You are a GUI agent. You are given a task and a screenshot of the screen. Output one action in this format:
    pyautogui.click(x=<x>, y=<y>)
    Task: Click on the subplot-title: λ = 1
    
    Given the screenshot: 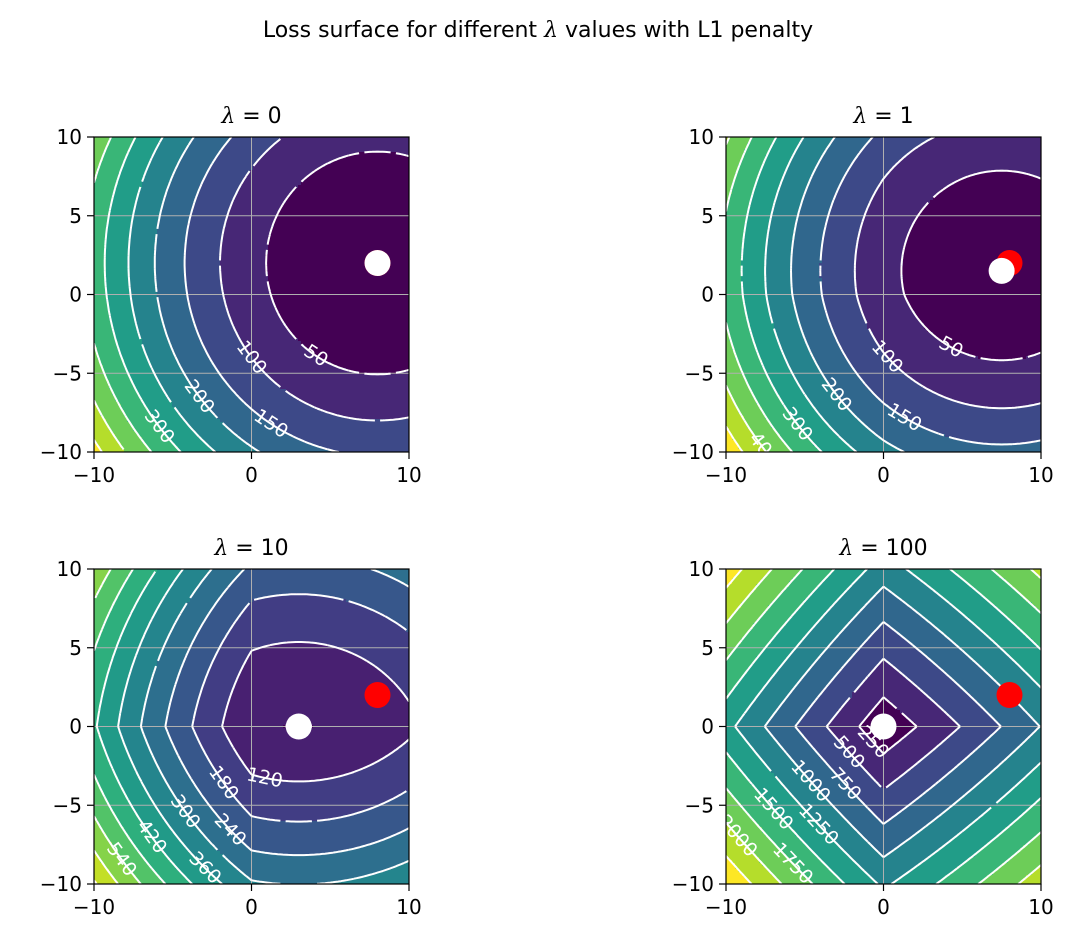 What is the action you would take?
    pyautogui.click(x=882, y=116)
    